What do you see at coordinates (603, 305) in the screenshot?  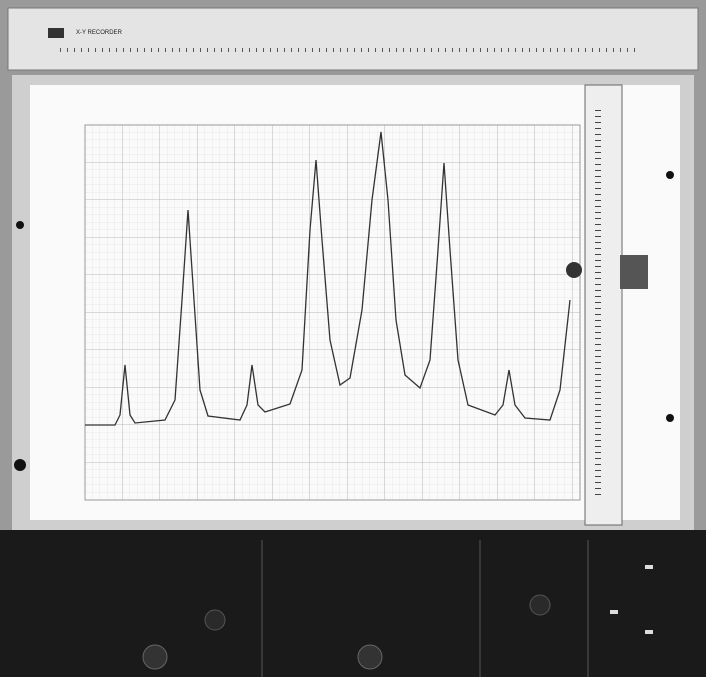 I see `pen-arm` at bounding box center [603, 305].